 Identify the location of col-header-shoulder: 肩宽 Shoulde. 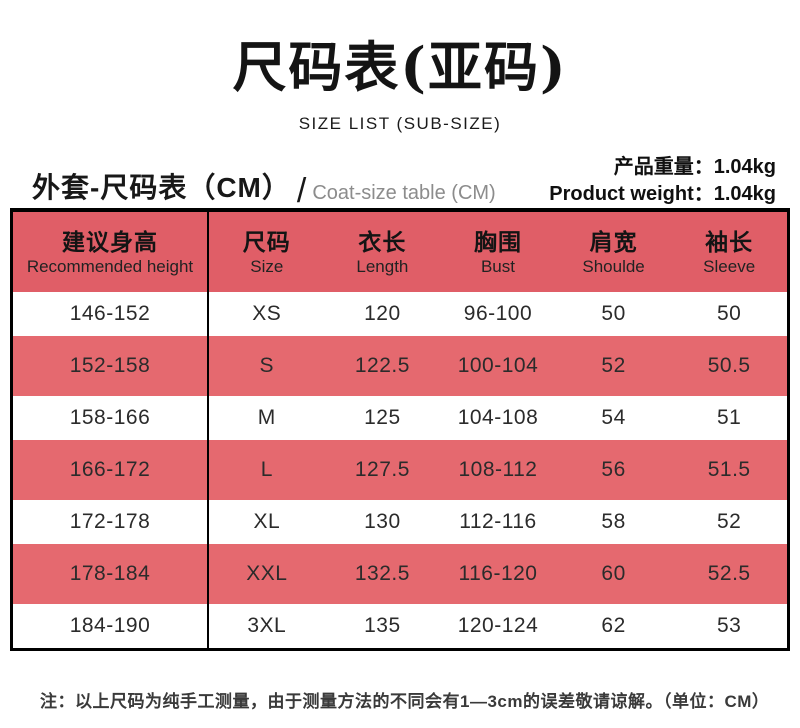
(614, 252).